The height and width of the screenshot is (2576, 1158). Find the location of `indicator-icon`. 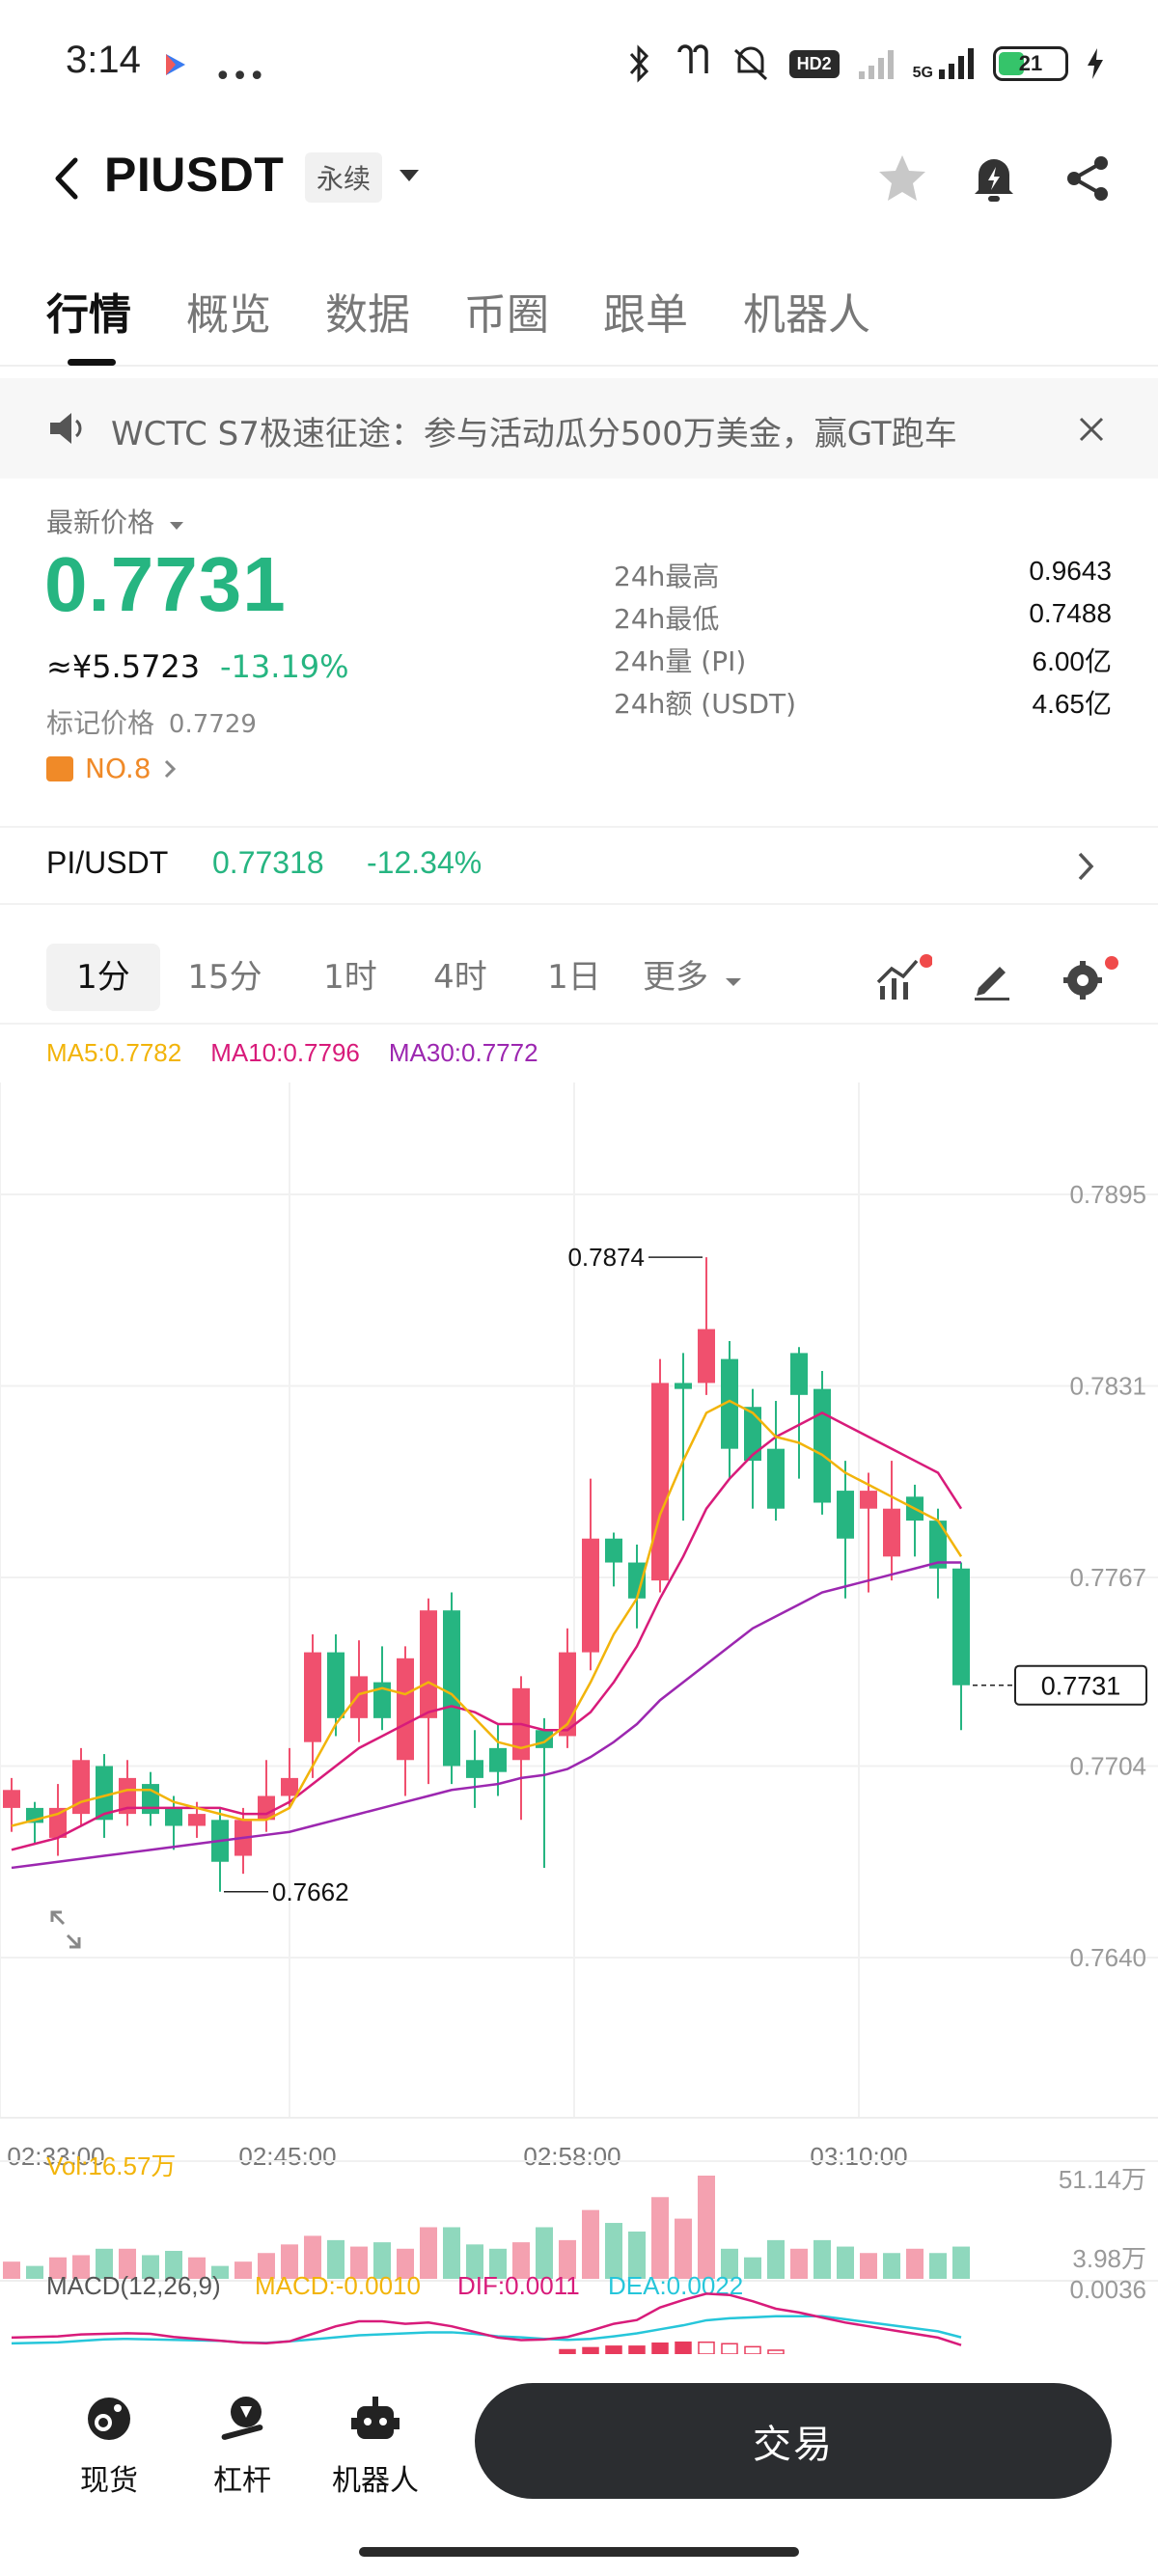

indicator-icon is located at coordinates (903, 979).